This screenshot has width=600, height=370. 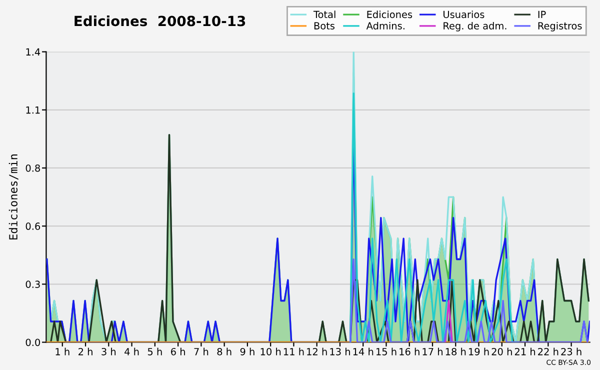 What do you see at coordinates (525, 352) in the screenshot?
I see `x-tick-label: 21 h` at bounding box center [525, 352].